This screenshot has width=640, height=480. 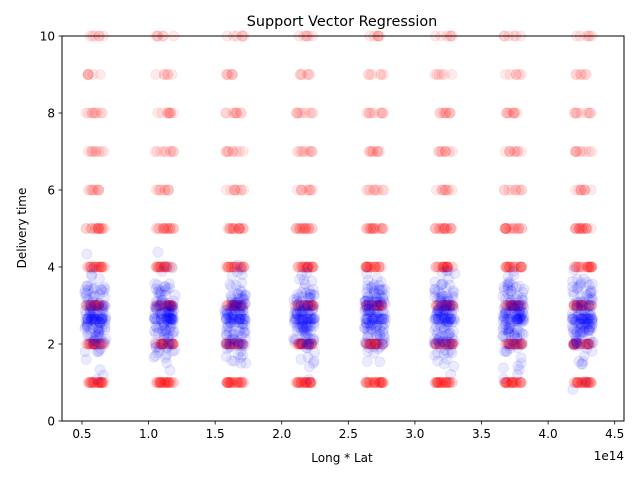 What do you see at coordinates (51, 228) in the screenshot?
I see `y-axis-ticks: 0 2 4 6 8 10` at bounding box center [51, 228].